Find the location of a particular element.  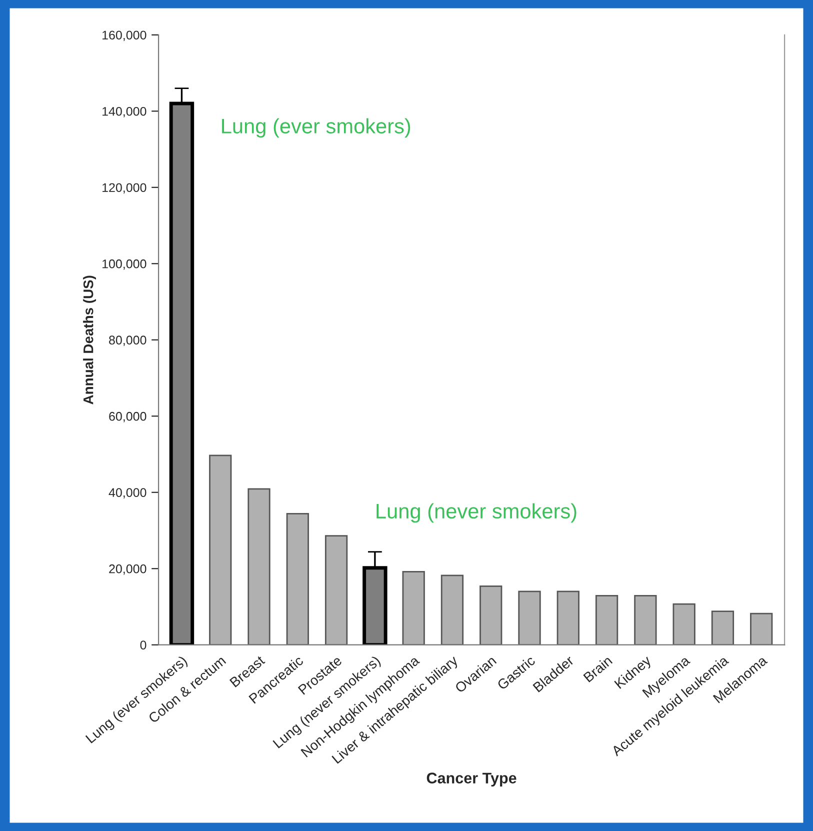

y-tick-label: 20,000 is located at coordinates (127, 569).